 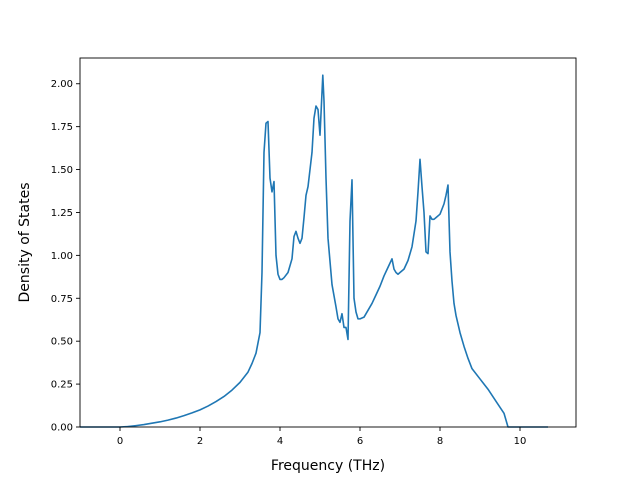 I want to click on y-tick-label: 1.75, so click(x=62, y=127).